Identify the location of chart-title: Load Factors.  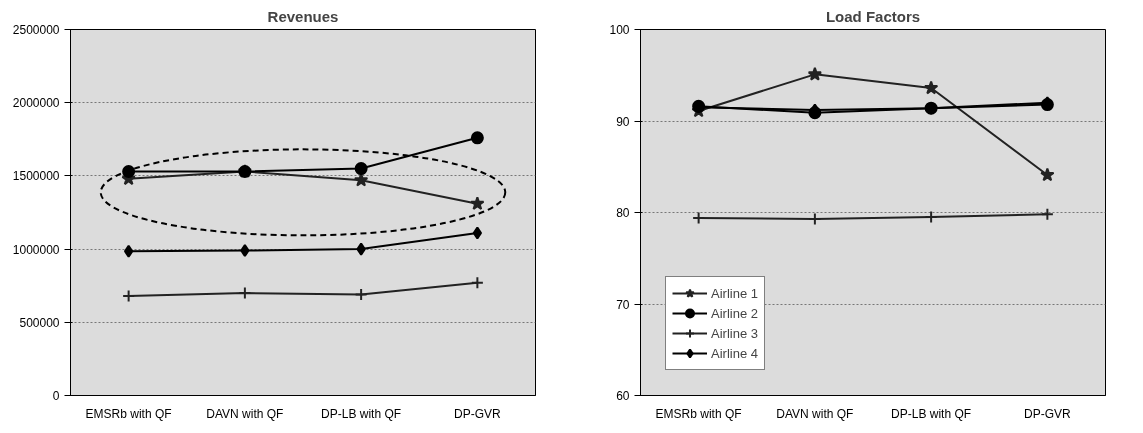
(873, 16).